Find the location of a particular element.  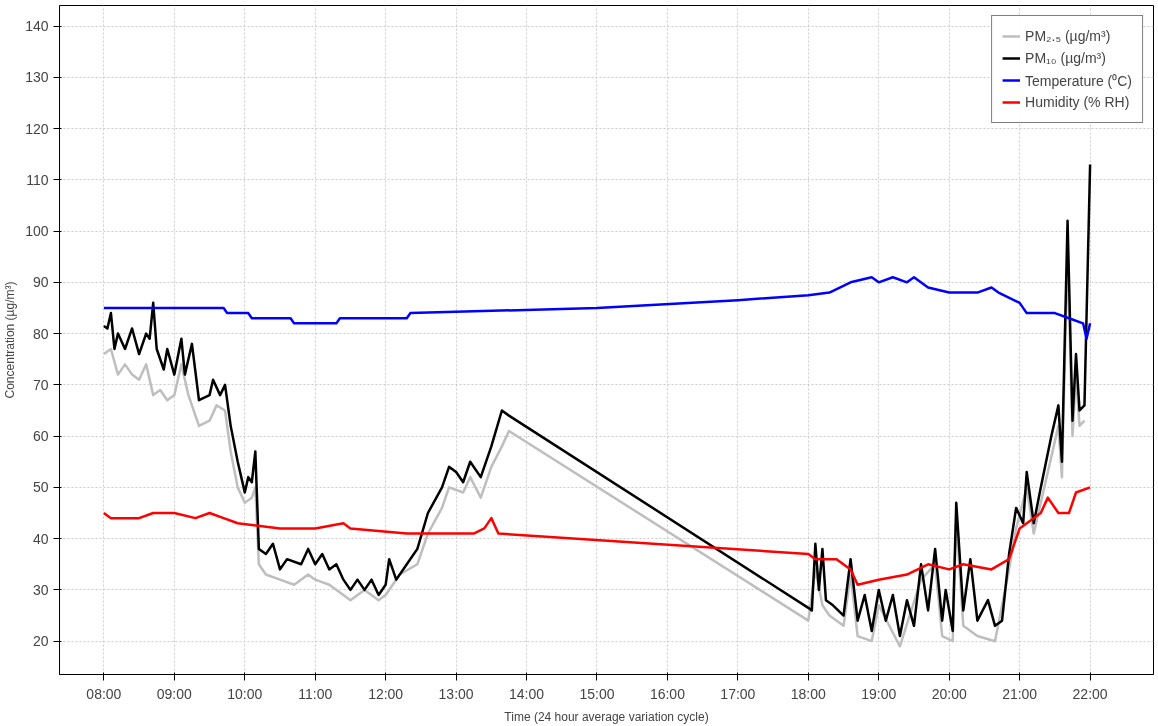

x-tick-label: 12:00 is located at coordinates (386, 693).